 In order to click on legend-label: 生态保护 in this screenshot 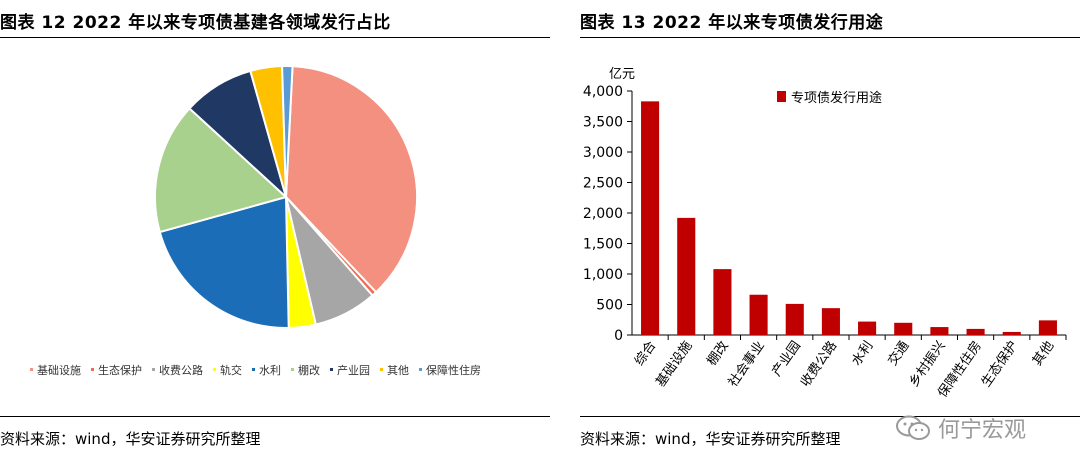, I will do `click(120, 370)`.